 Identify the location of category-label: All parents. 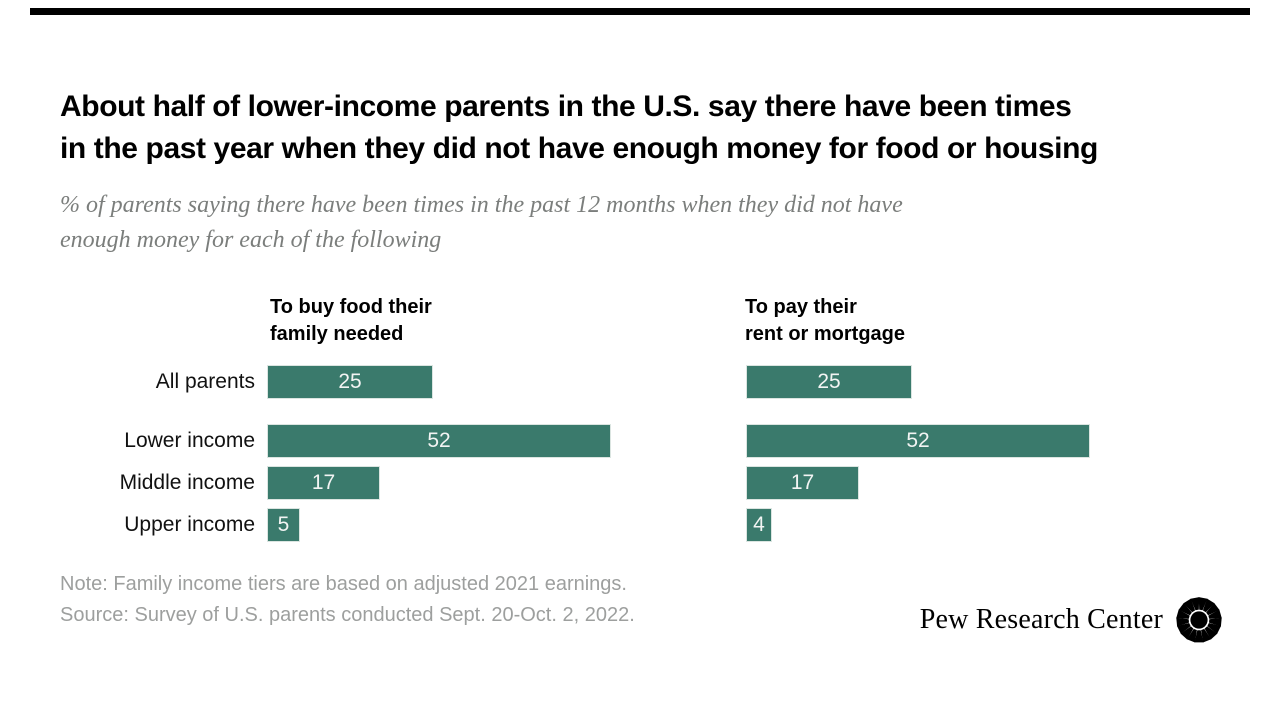
(205, 381).